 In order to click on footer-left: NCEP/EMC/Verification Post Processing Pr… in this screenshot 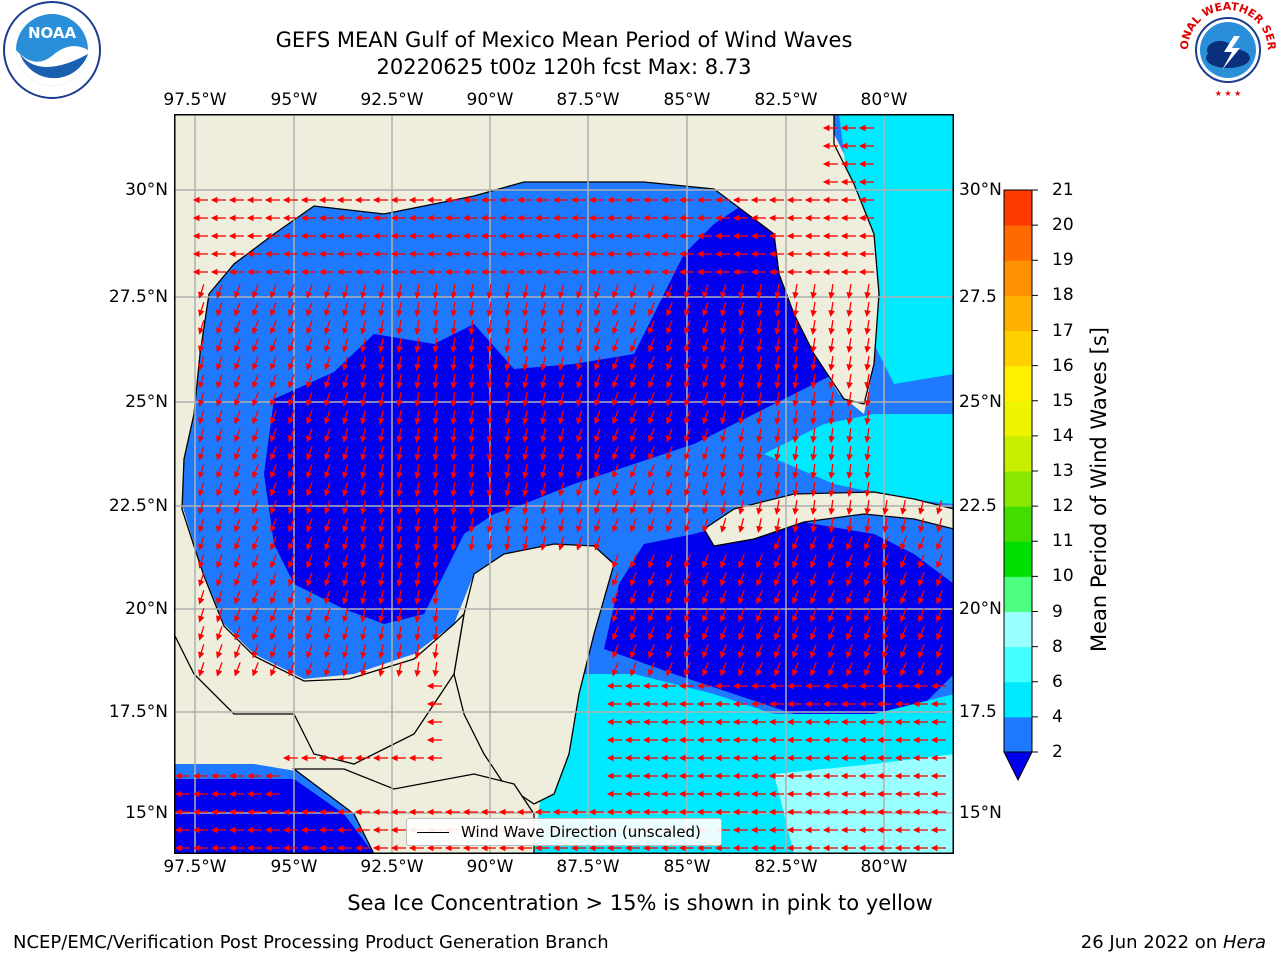, I will do `click(311, 942)`.